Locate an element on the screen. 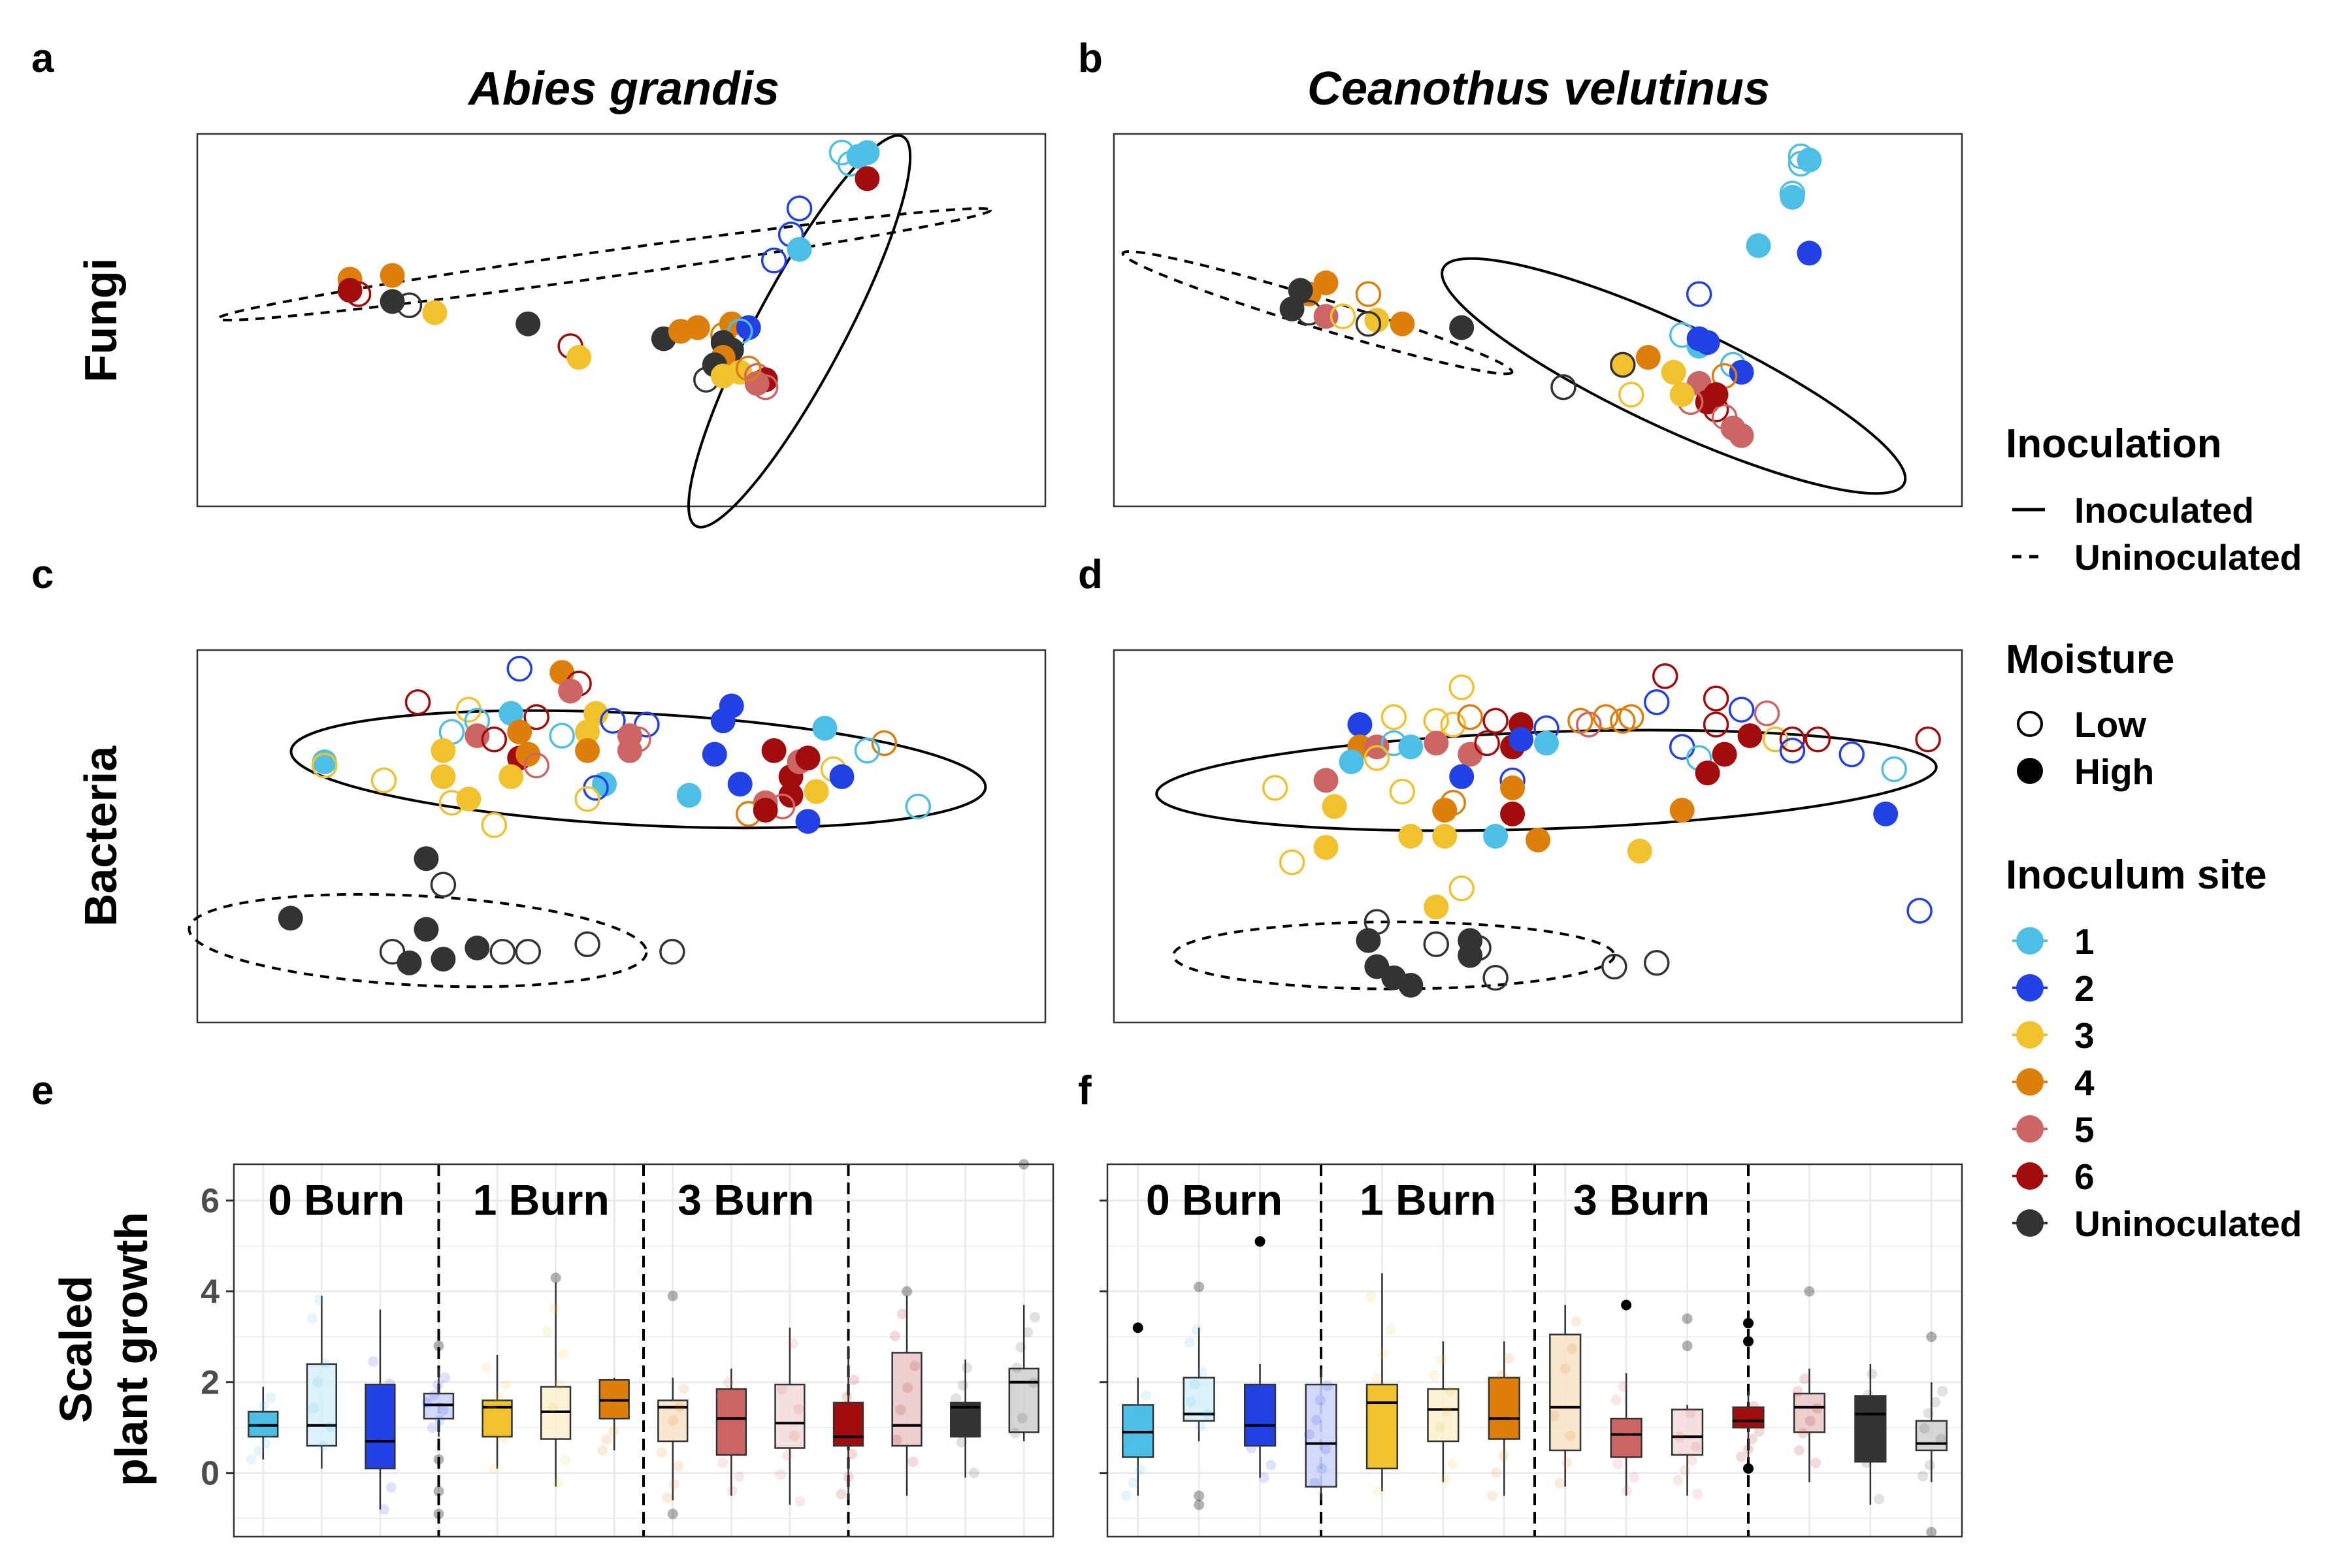 The width and height of the screenshot is (2352, 1568). legend-label-low: Low is located at coordinates (2110, 724).